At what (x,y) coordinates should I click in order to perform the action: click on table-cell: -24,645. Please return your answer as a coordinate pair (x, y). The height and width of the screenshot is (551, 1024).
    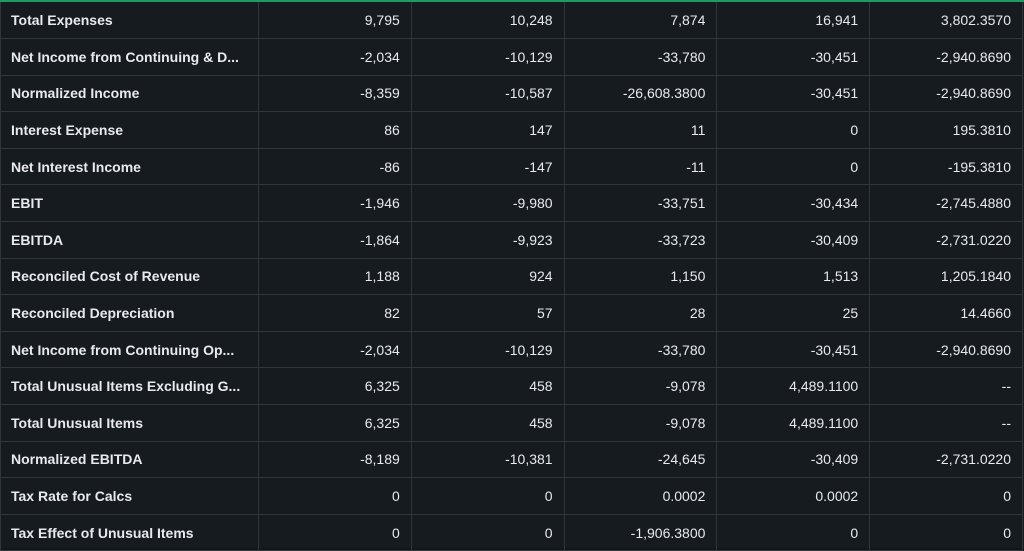
    Looking at the image, I should click on (641, 460).